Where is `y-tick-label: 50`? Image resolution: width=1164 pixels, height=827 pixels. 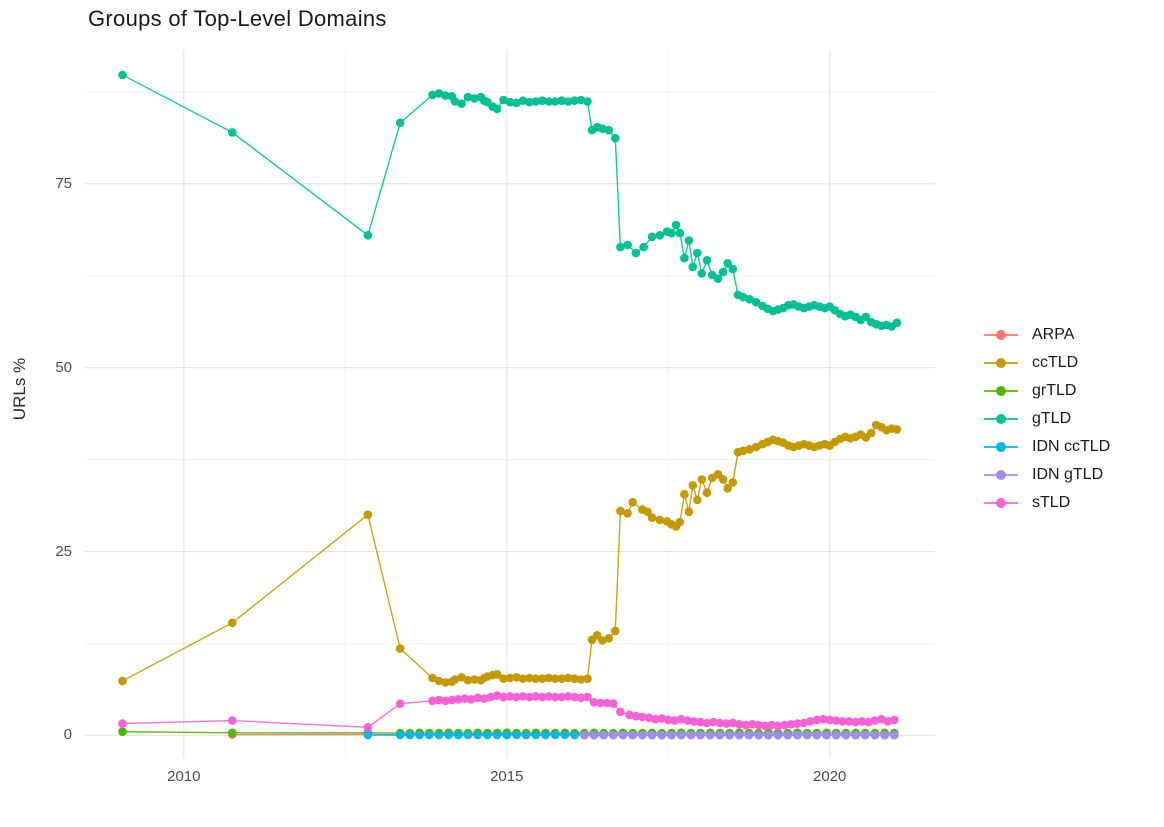 y-tick-label: 50 is located at coordinates (63, 367).